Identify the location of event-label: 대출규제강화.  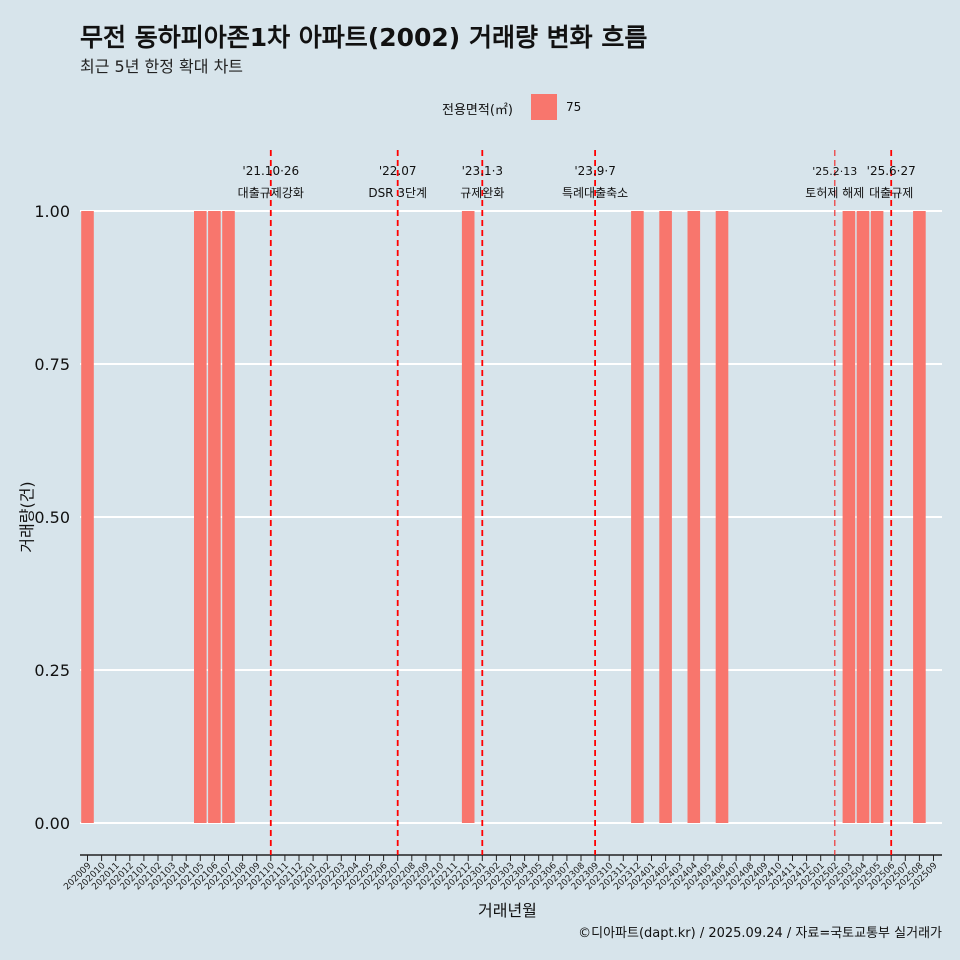
(271, 193).